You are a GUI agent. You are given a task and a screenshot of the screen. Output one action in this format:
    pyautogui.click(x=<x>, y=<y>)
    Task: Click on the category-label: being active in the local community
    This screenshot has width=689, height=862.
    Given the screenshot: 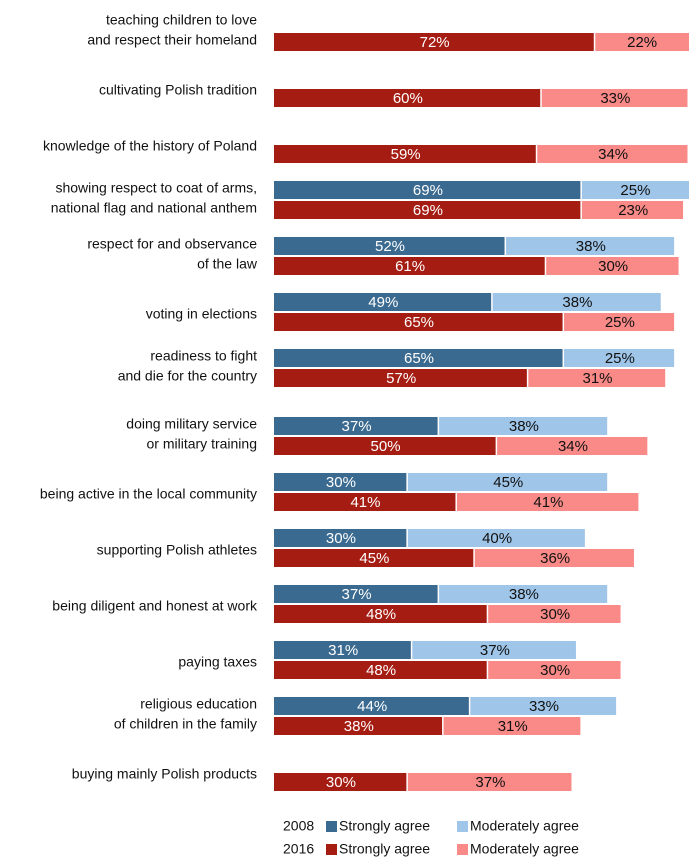 What is the action you would take?
    pyautogui.click(x=148, y=494)
    